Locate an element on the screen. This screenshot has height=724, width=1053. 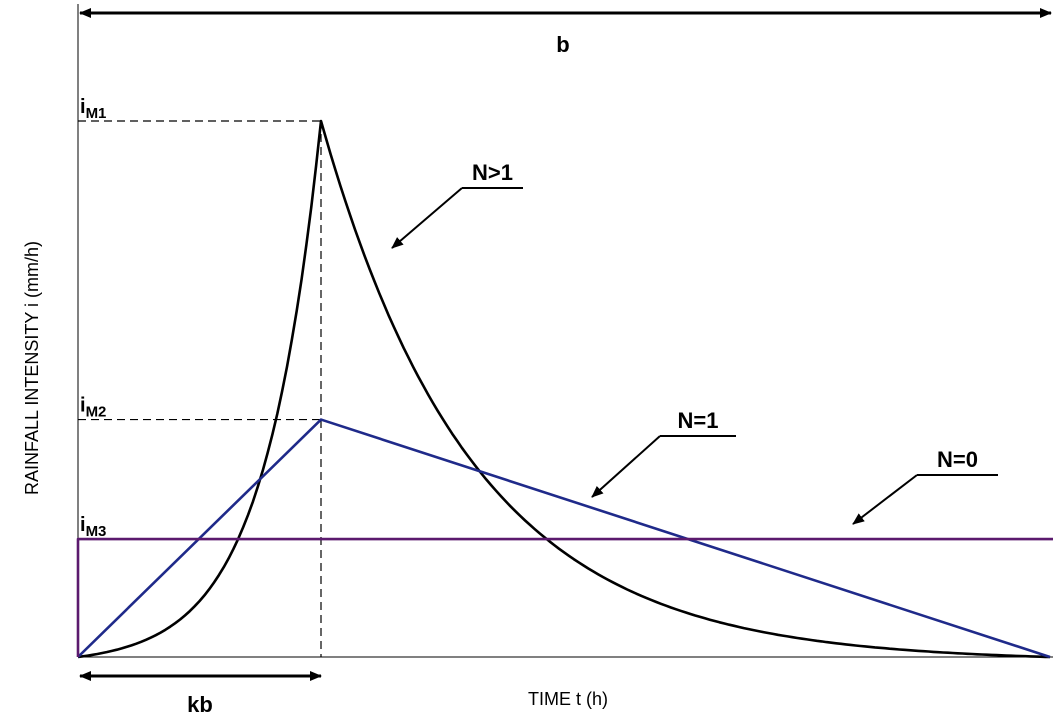
series-label-1: N>1 is located at coordinates (492, 172).